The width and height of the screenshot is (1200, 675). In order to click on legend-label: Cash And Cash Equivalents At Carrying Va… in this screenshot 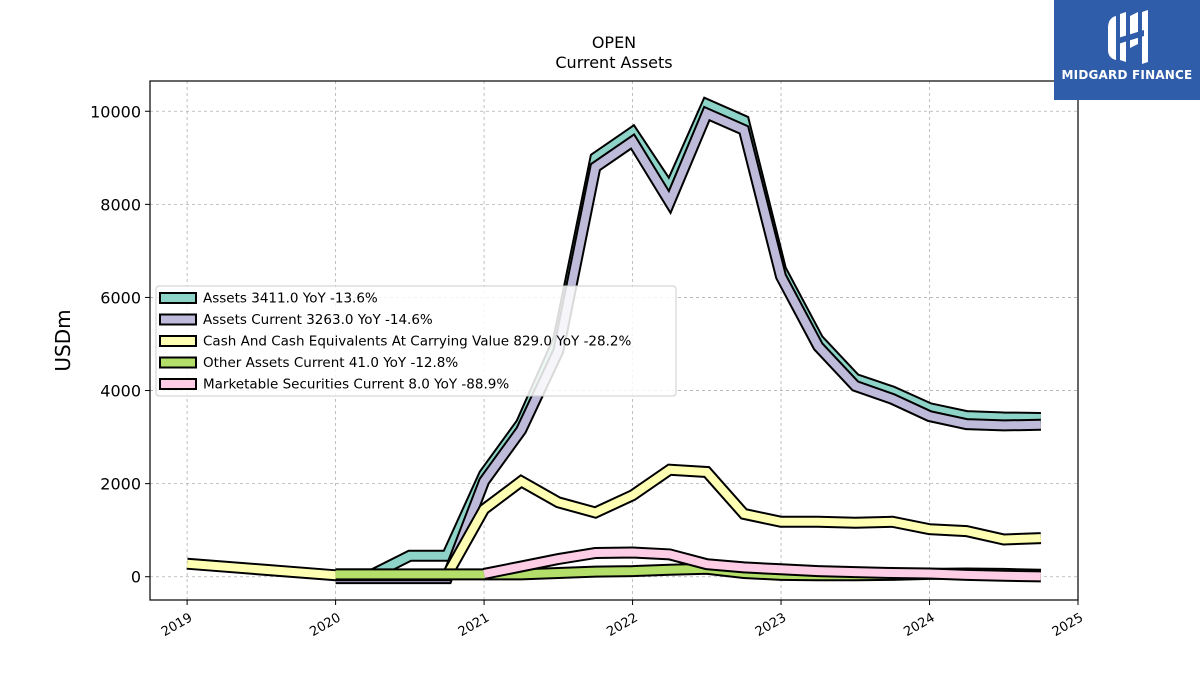, I will do `click(417, 342)`.